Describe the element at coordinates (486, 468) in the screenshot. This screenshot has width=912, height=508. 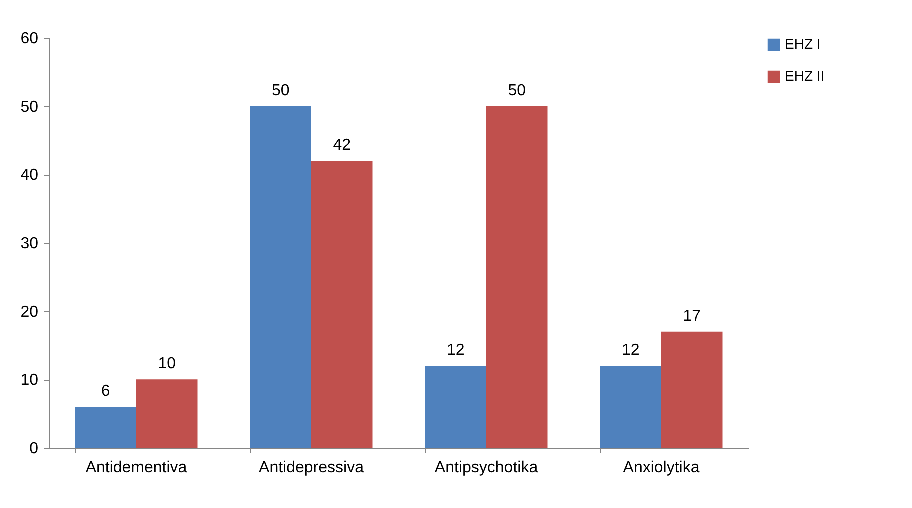
I see `x-tick-label: Antipsychotika` at that location.